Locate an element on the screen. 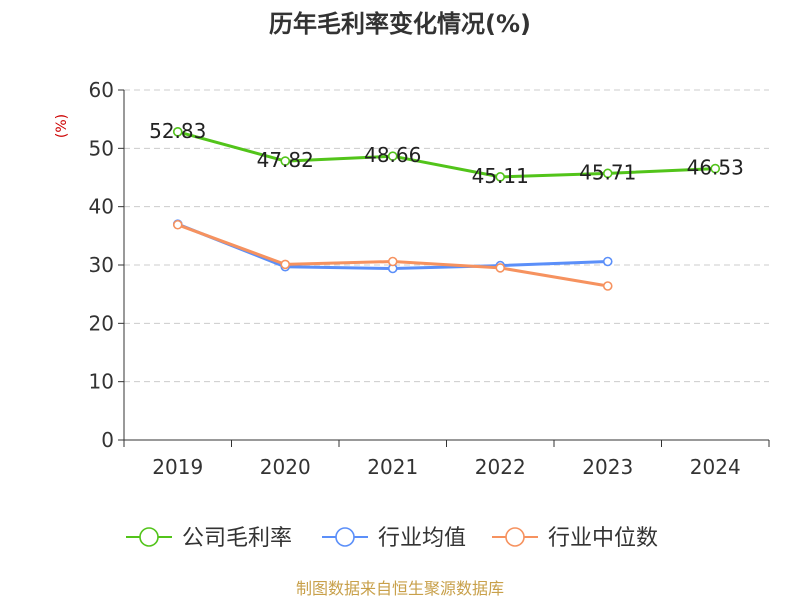  y-tick-label-60: 60 is located at coordinates (101, 90).